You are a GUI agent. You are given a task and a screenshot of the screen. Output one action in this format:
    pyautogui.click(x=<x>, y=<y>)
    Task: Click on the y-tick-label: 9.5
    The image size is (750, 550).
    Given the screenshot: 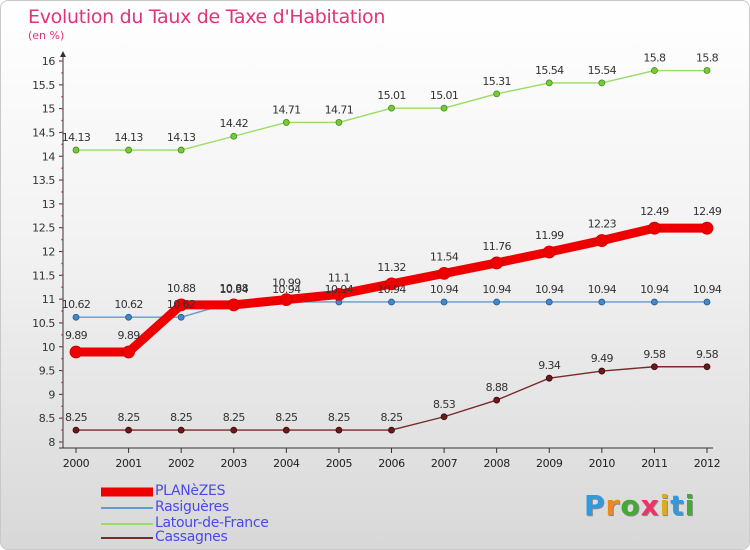 What is the action you would take?
    pyautogui.click(x=47, y=371)
    